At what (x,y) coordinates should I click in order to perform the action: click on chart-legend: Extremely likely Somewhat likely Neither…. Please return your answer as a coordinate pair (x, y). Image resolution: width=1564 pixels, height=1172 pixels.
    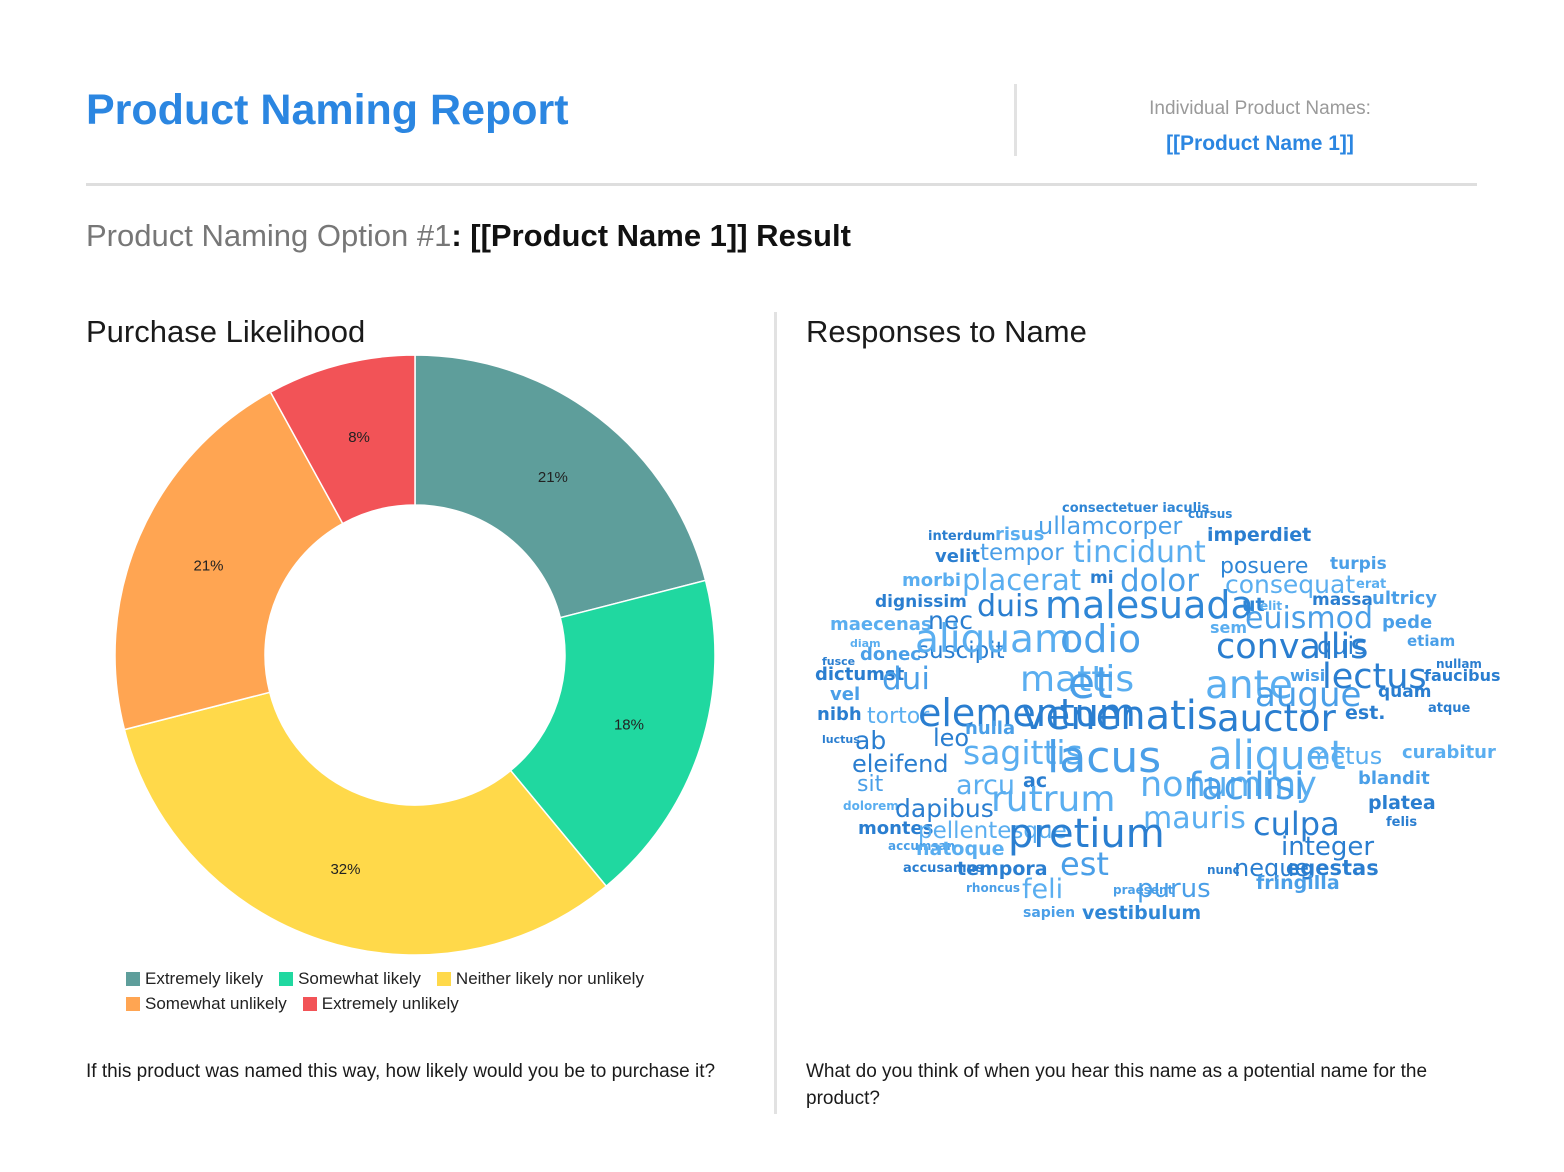
    Looking at the image, I should click on (436, 994).